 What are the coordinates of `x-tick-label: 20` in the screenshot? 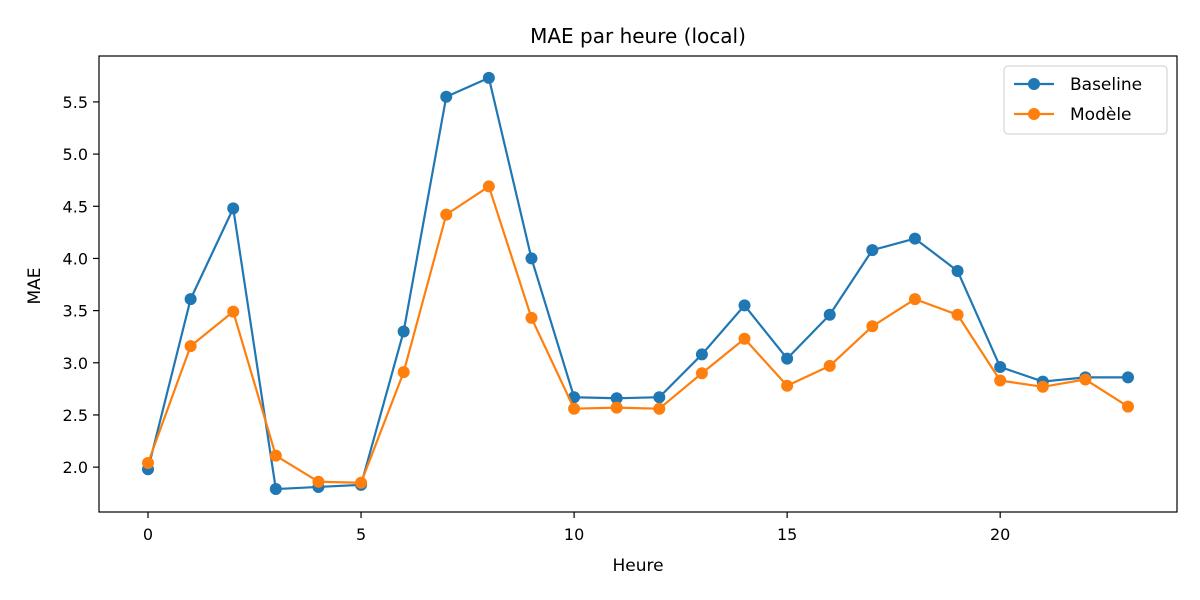 It's located at (1000, 534).